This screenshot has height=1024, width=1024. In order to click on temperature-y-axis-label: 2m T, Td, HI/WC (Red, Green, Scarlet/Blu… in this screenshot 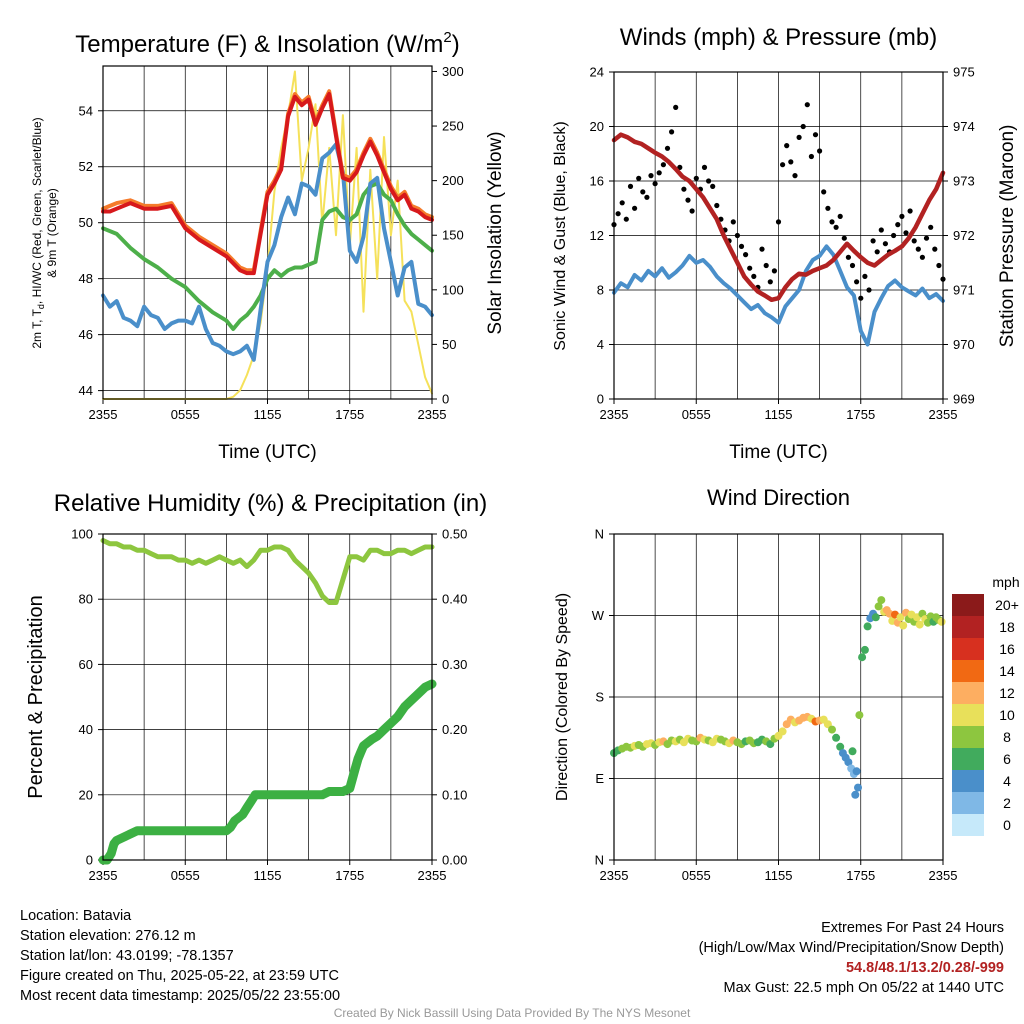, I will do `click(38, 232)`.